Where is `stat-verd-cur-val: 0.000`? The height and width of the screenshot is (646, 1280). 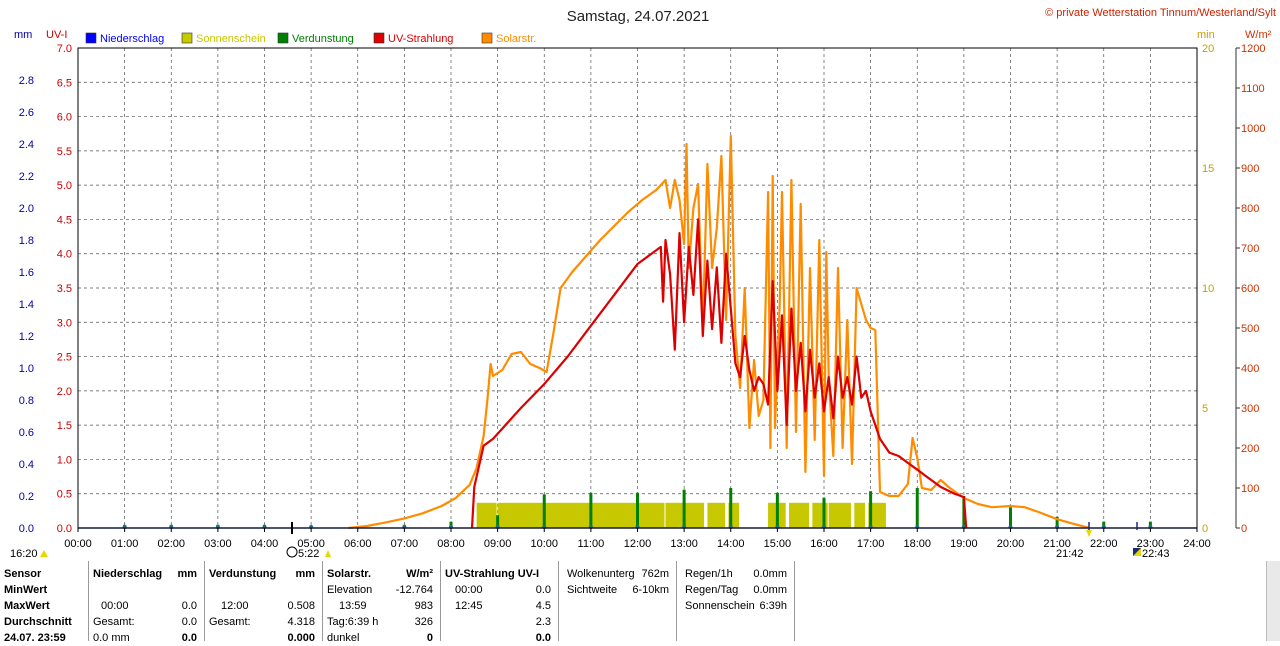
stat-verd-cur-val: 0.000 is located at coordinates (301, 638).